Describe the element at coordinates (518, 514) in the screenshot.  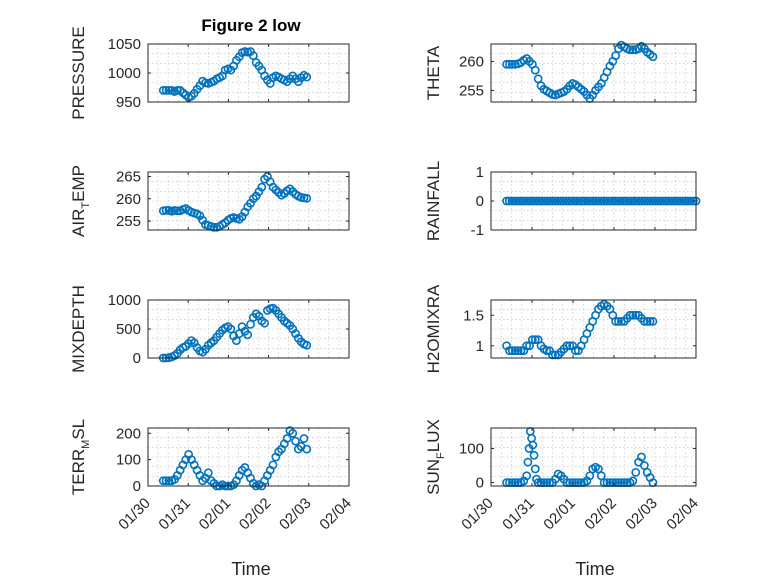
I see `x-tick-label: 01/31` at that location.